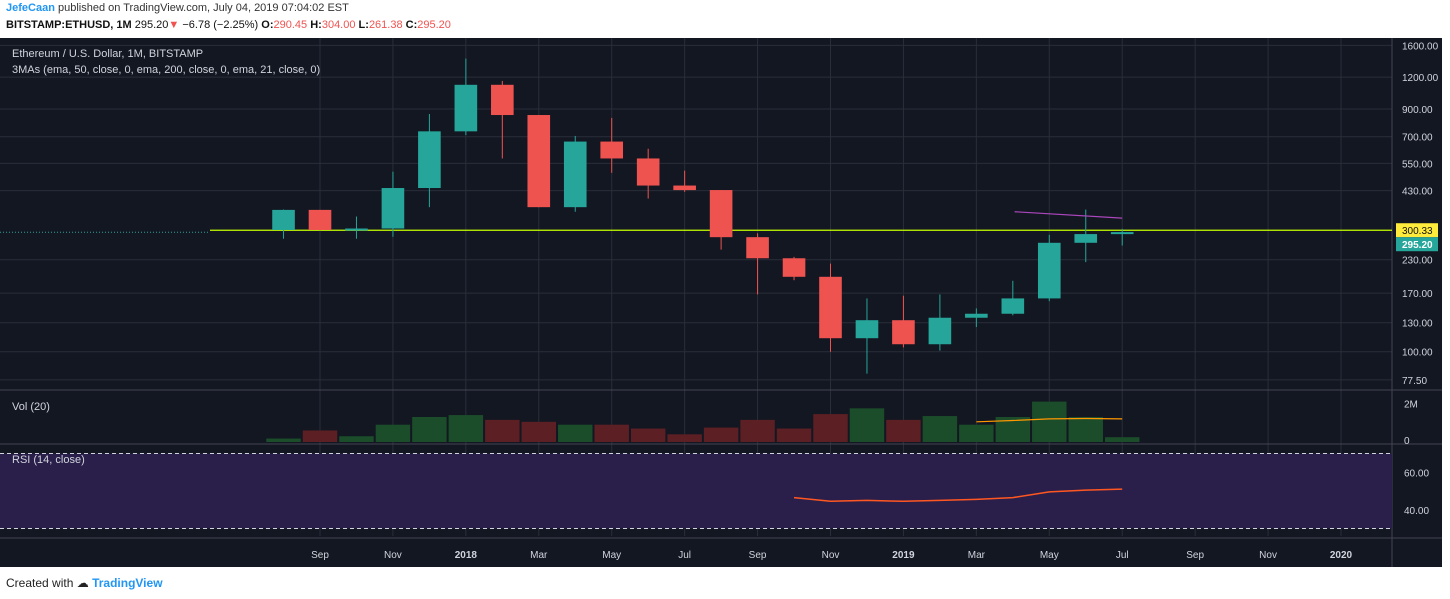 This screenshot has height=599, width=1450. Describe the element at coordinates (127, 583) in the screenshot. I see `tradingview-brand: TradingView` at that location.